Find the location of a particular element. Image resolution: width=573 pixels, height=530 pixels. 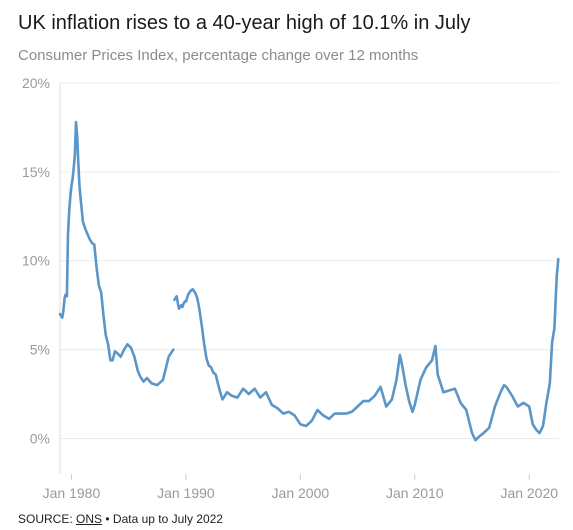

source-prefix: SOURCE: is located at coordinates (47, 519).